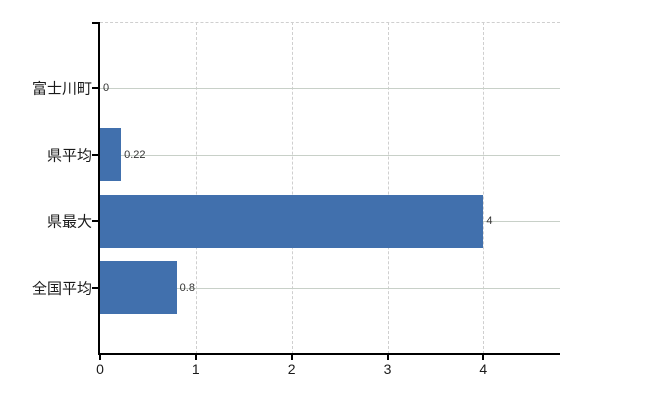 The image size is (650, 400). I want to click on category-label: 全国平均, so click(61, 289).